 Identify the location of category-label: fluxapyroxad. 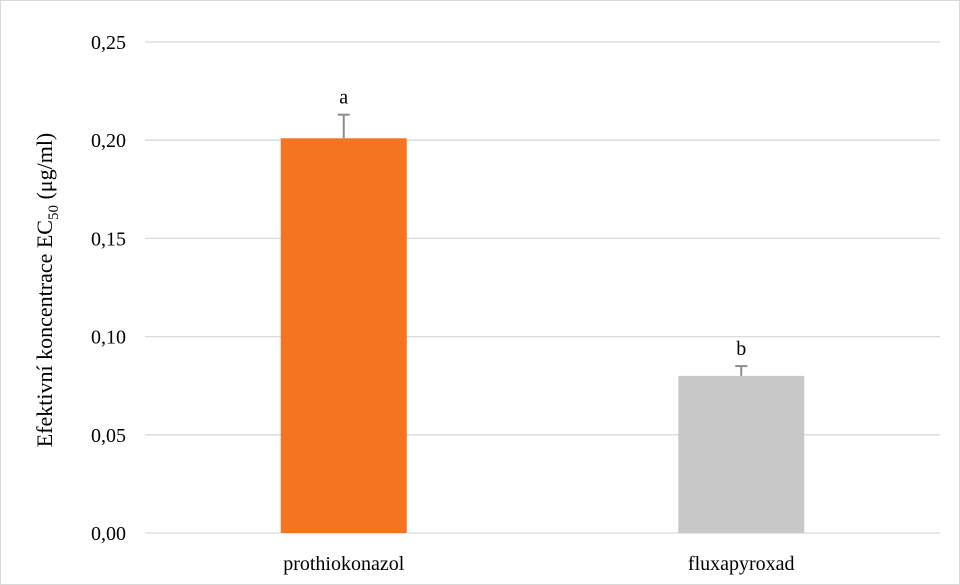
(741, 564).